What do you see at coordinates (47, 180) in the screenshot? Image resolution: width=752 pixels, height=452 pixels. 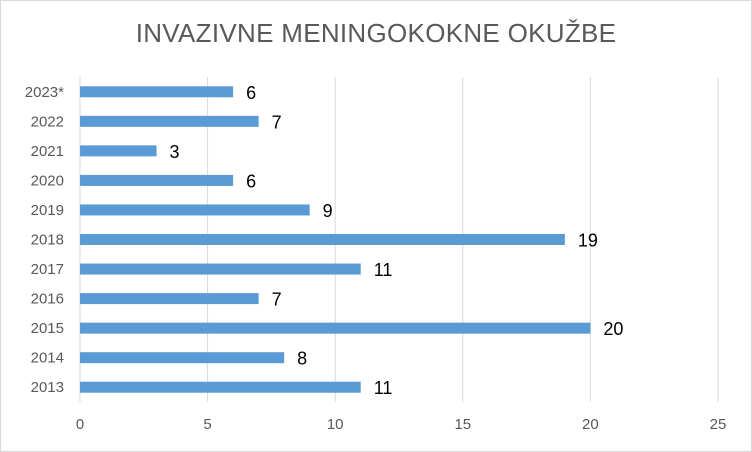 I see `y-tick-label-2020: 2020` at bounding box center [47, 180].